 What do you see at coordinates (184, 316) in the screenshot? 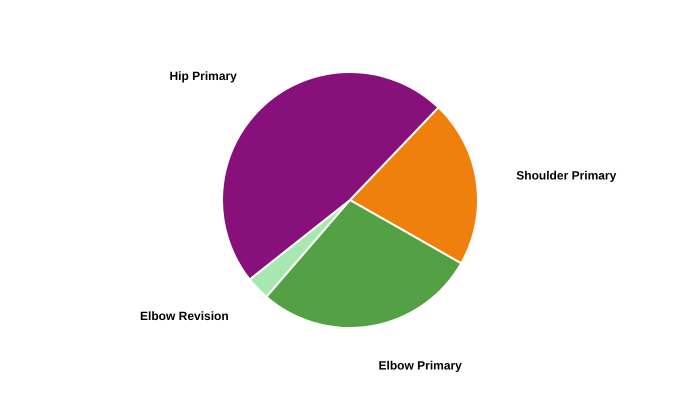
I see `slice-label: Elbow Revision` at bounding box center [184, 316].